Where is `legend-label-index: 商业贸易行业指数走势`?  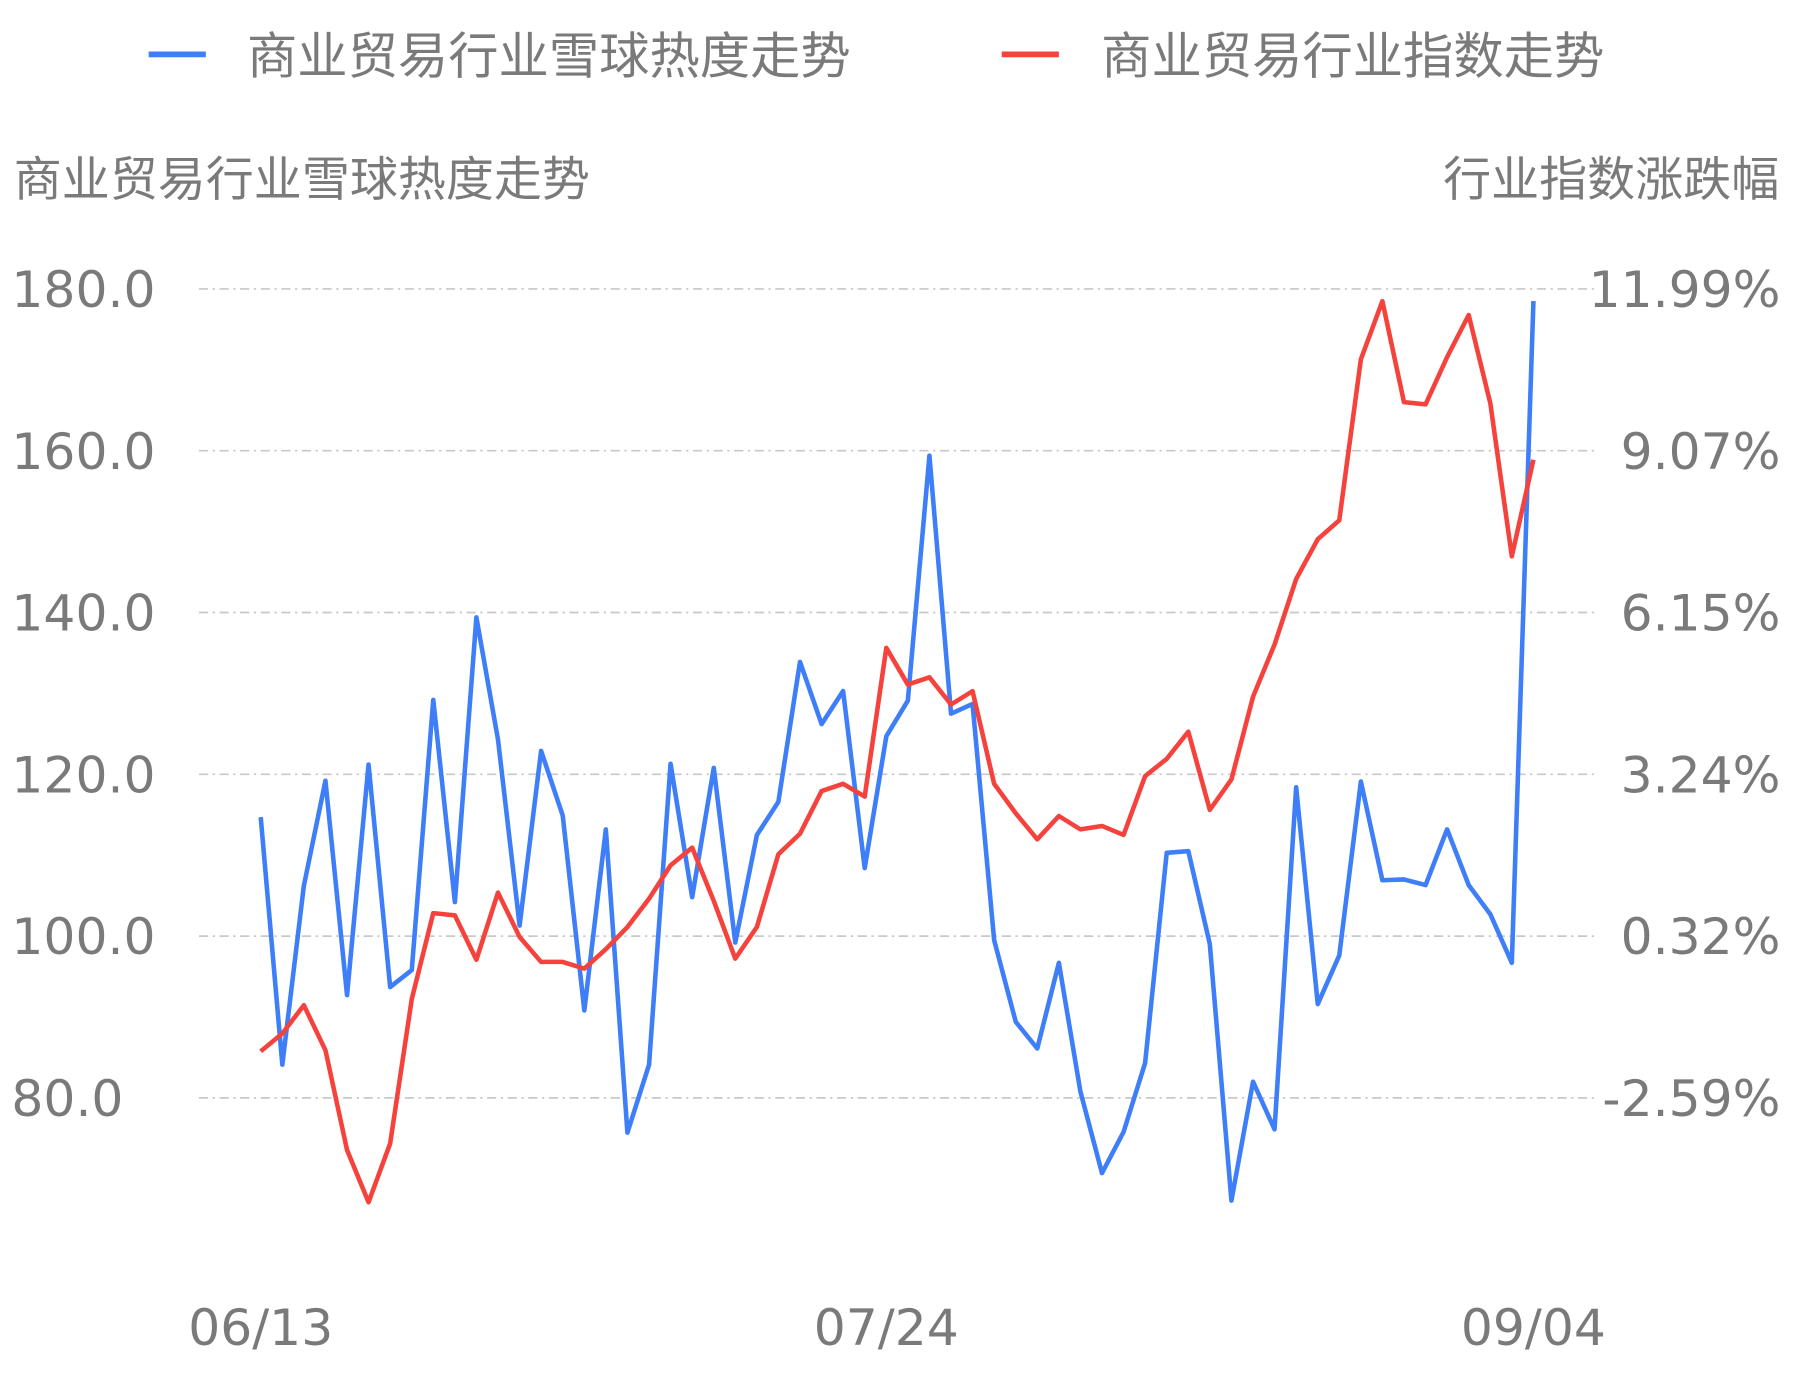
legend-label-index: 商业贸易行业指数走势 is located at coordinates (1352, 57).